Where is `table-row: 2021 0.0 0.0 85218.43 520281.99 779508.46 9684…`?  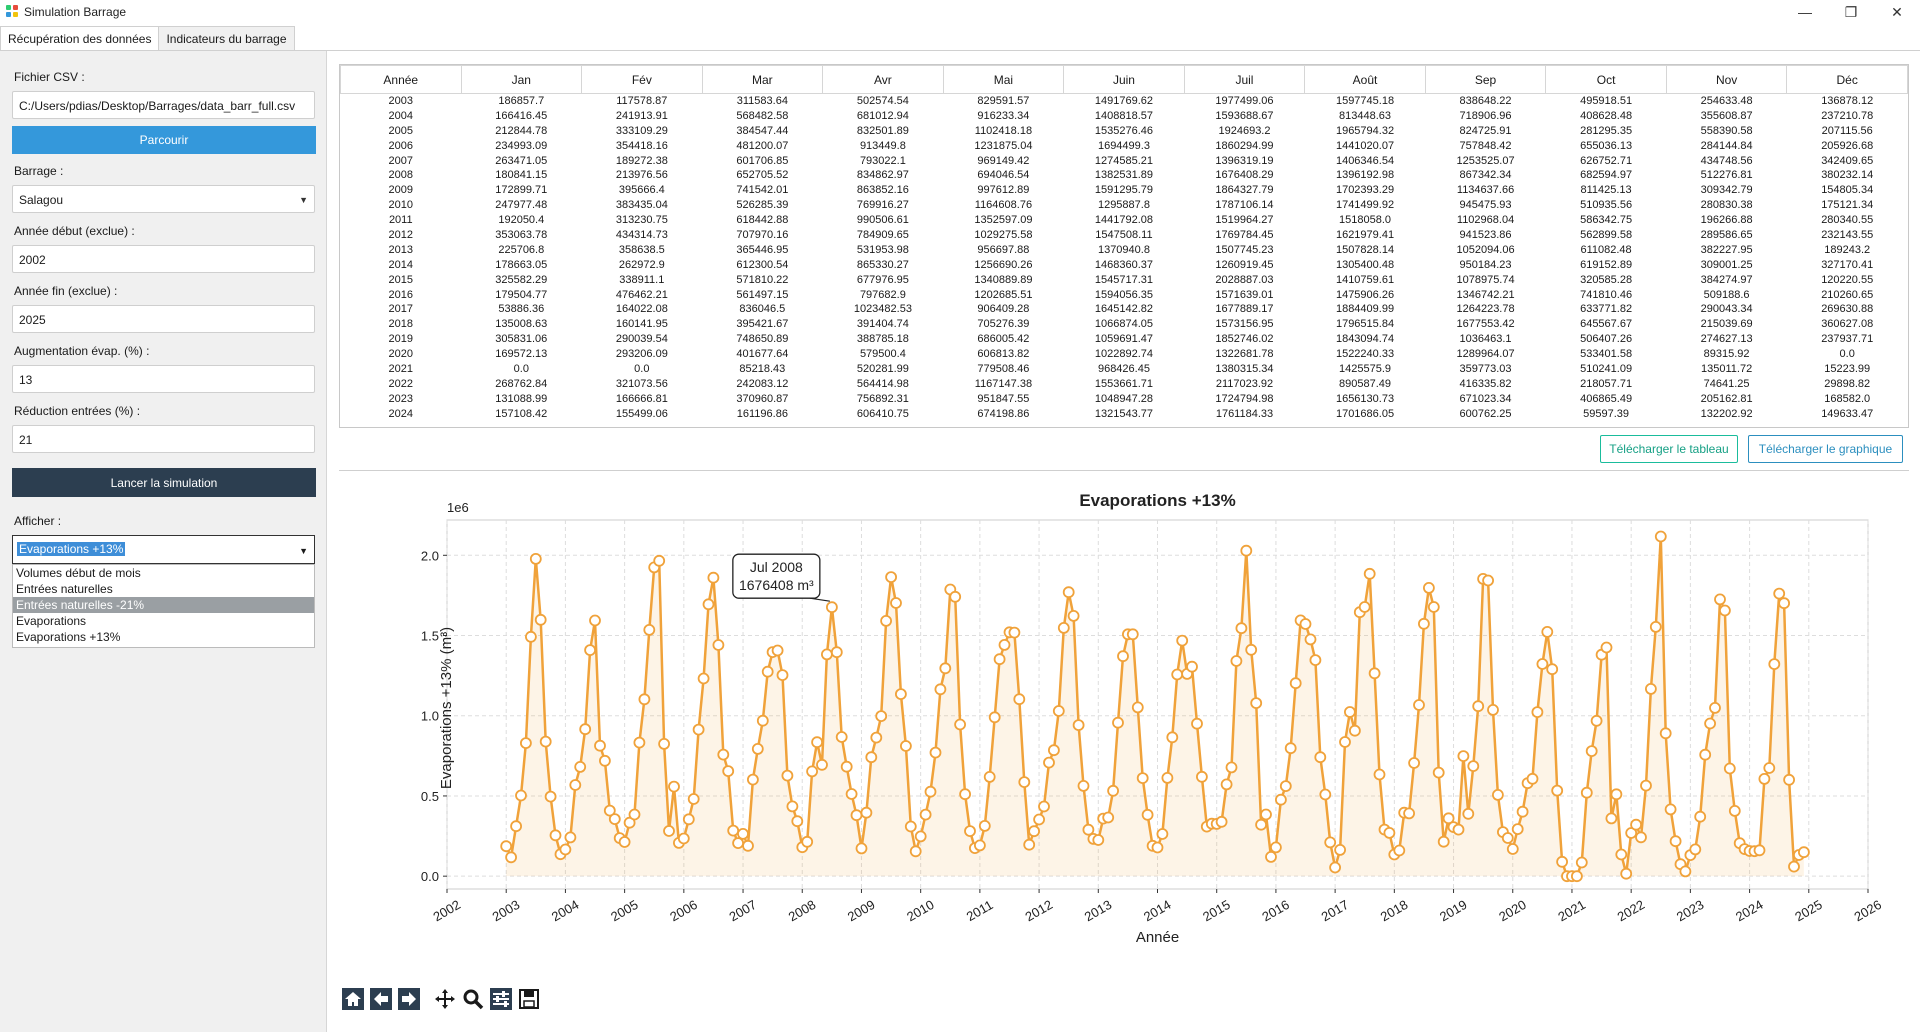
table-row: 2021 0.0 0.0 85218.43 520281.99 779508.46 9684… is located at coordinates (1124, 369).